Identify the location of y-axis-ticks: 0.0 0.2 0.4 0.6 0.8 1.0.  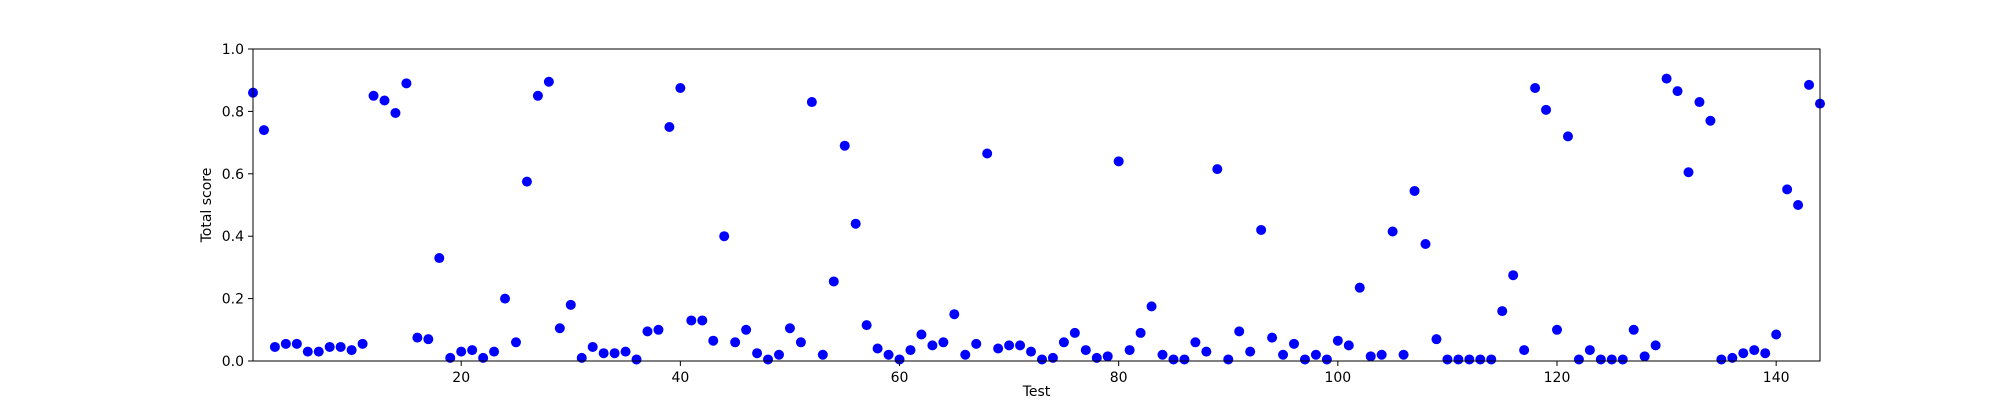
(237, 206).